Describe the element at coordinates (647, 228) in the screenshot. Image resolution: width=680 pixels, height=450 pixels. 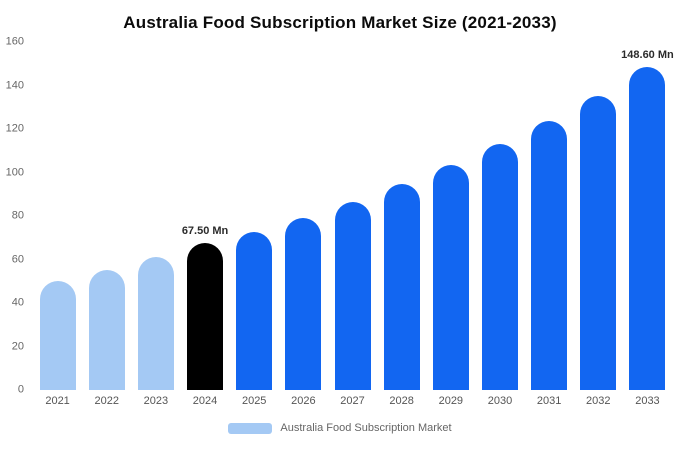
I see `bar-2033` at that location.